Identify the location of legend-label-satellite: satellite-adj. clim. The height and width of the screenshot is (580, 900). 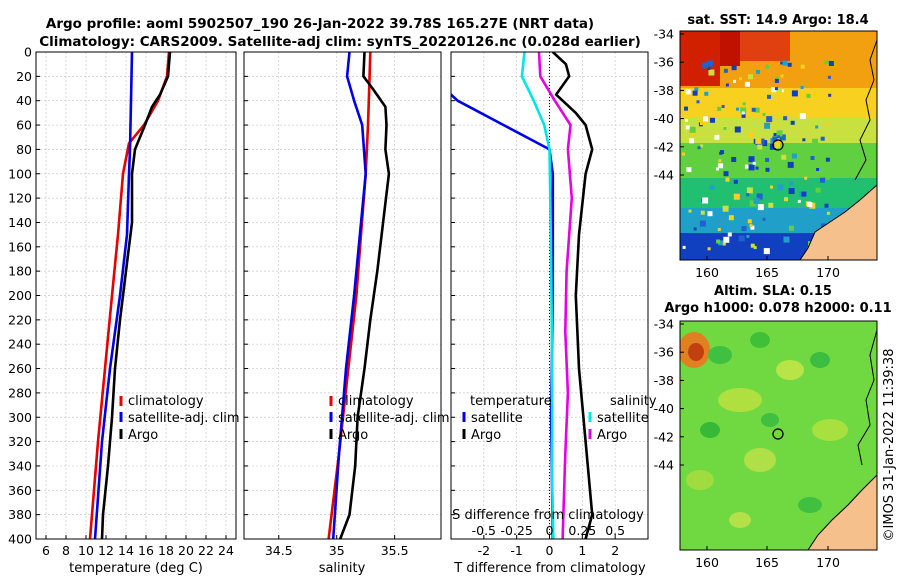
(184, 418).